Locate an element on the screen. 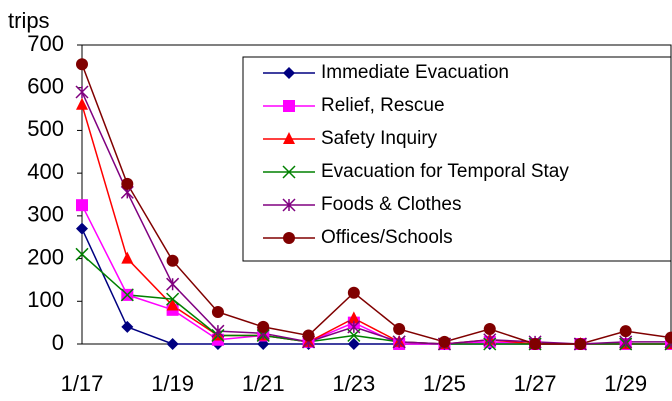 Image resolution: width=672 pixels, height=401 pixels. y-axis-label: trips is located at coordinates (29, 20).